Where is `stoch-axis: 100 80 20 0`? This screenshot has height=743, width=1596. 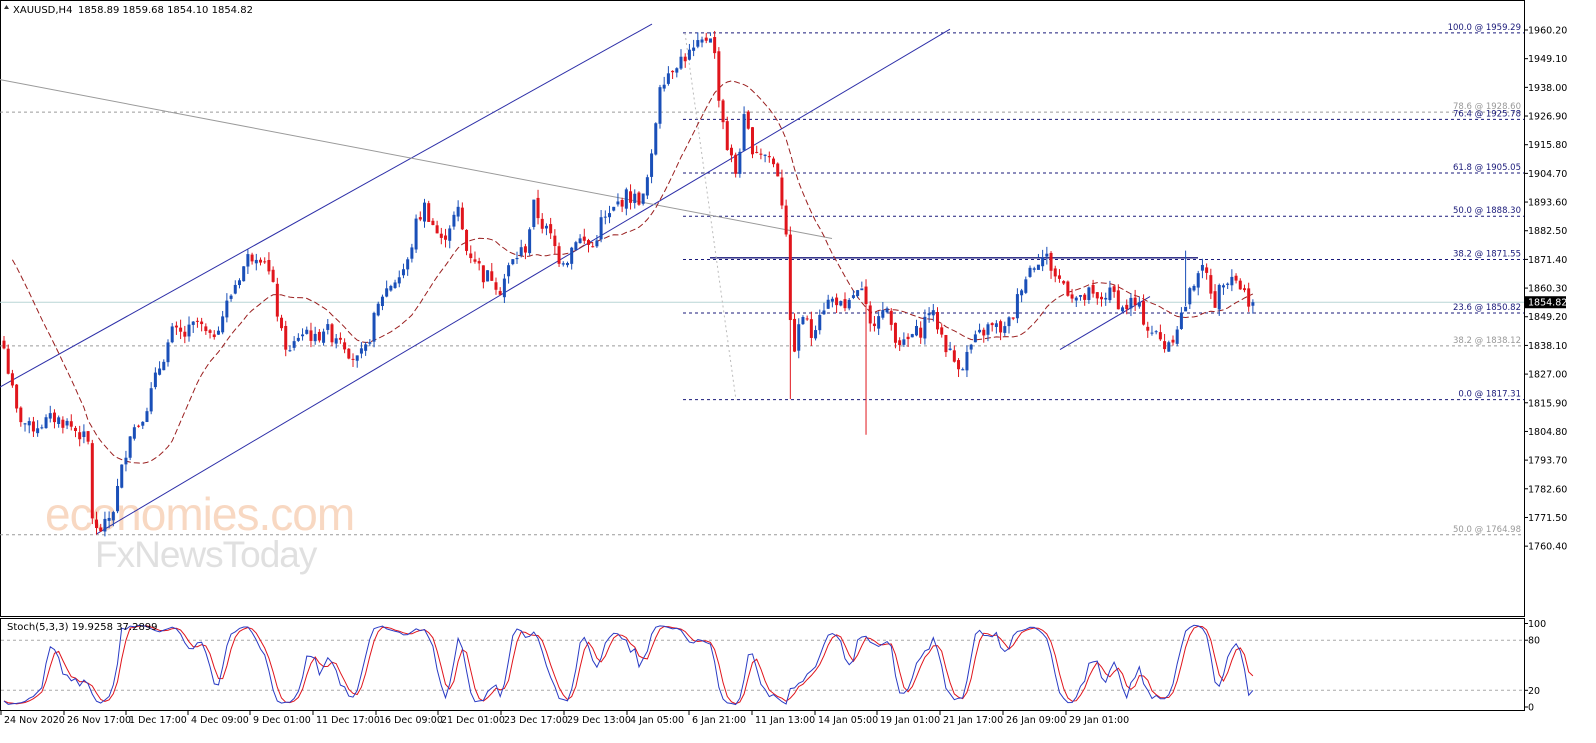
stoch-axis: 100 80 20 0 is located at coordinates (1535, 666).